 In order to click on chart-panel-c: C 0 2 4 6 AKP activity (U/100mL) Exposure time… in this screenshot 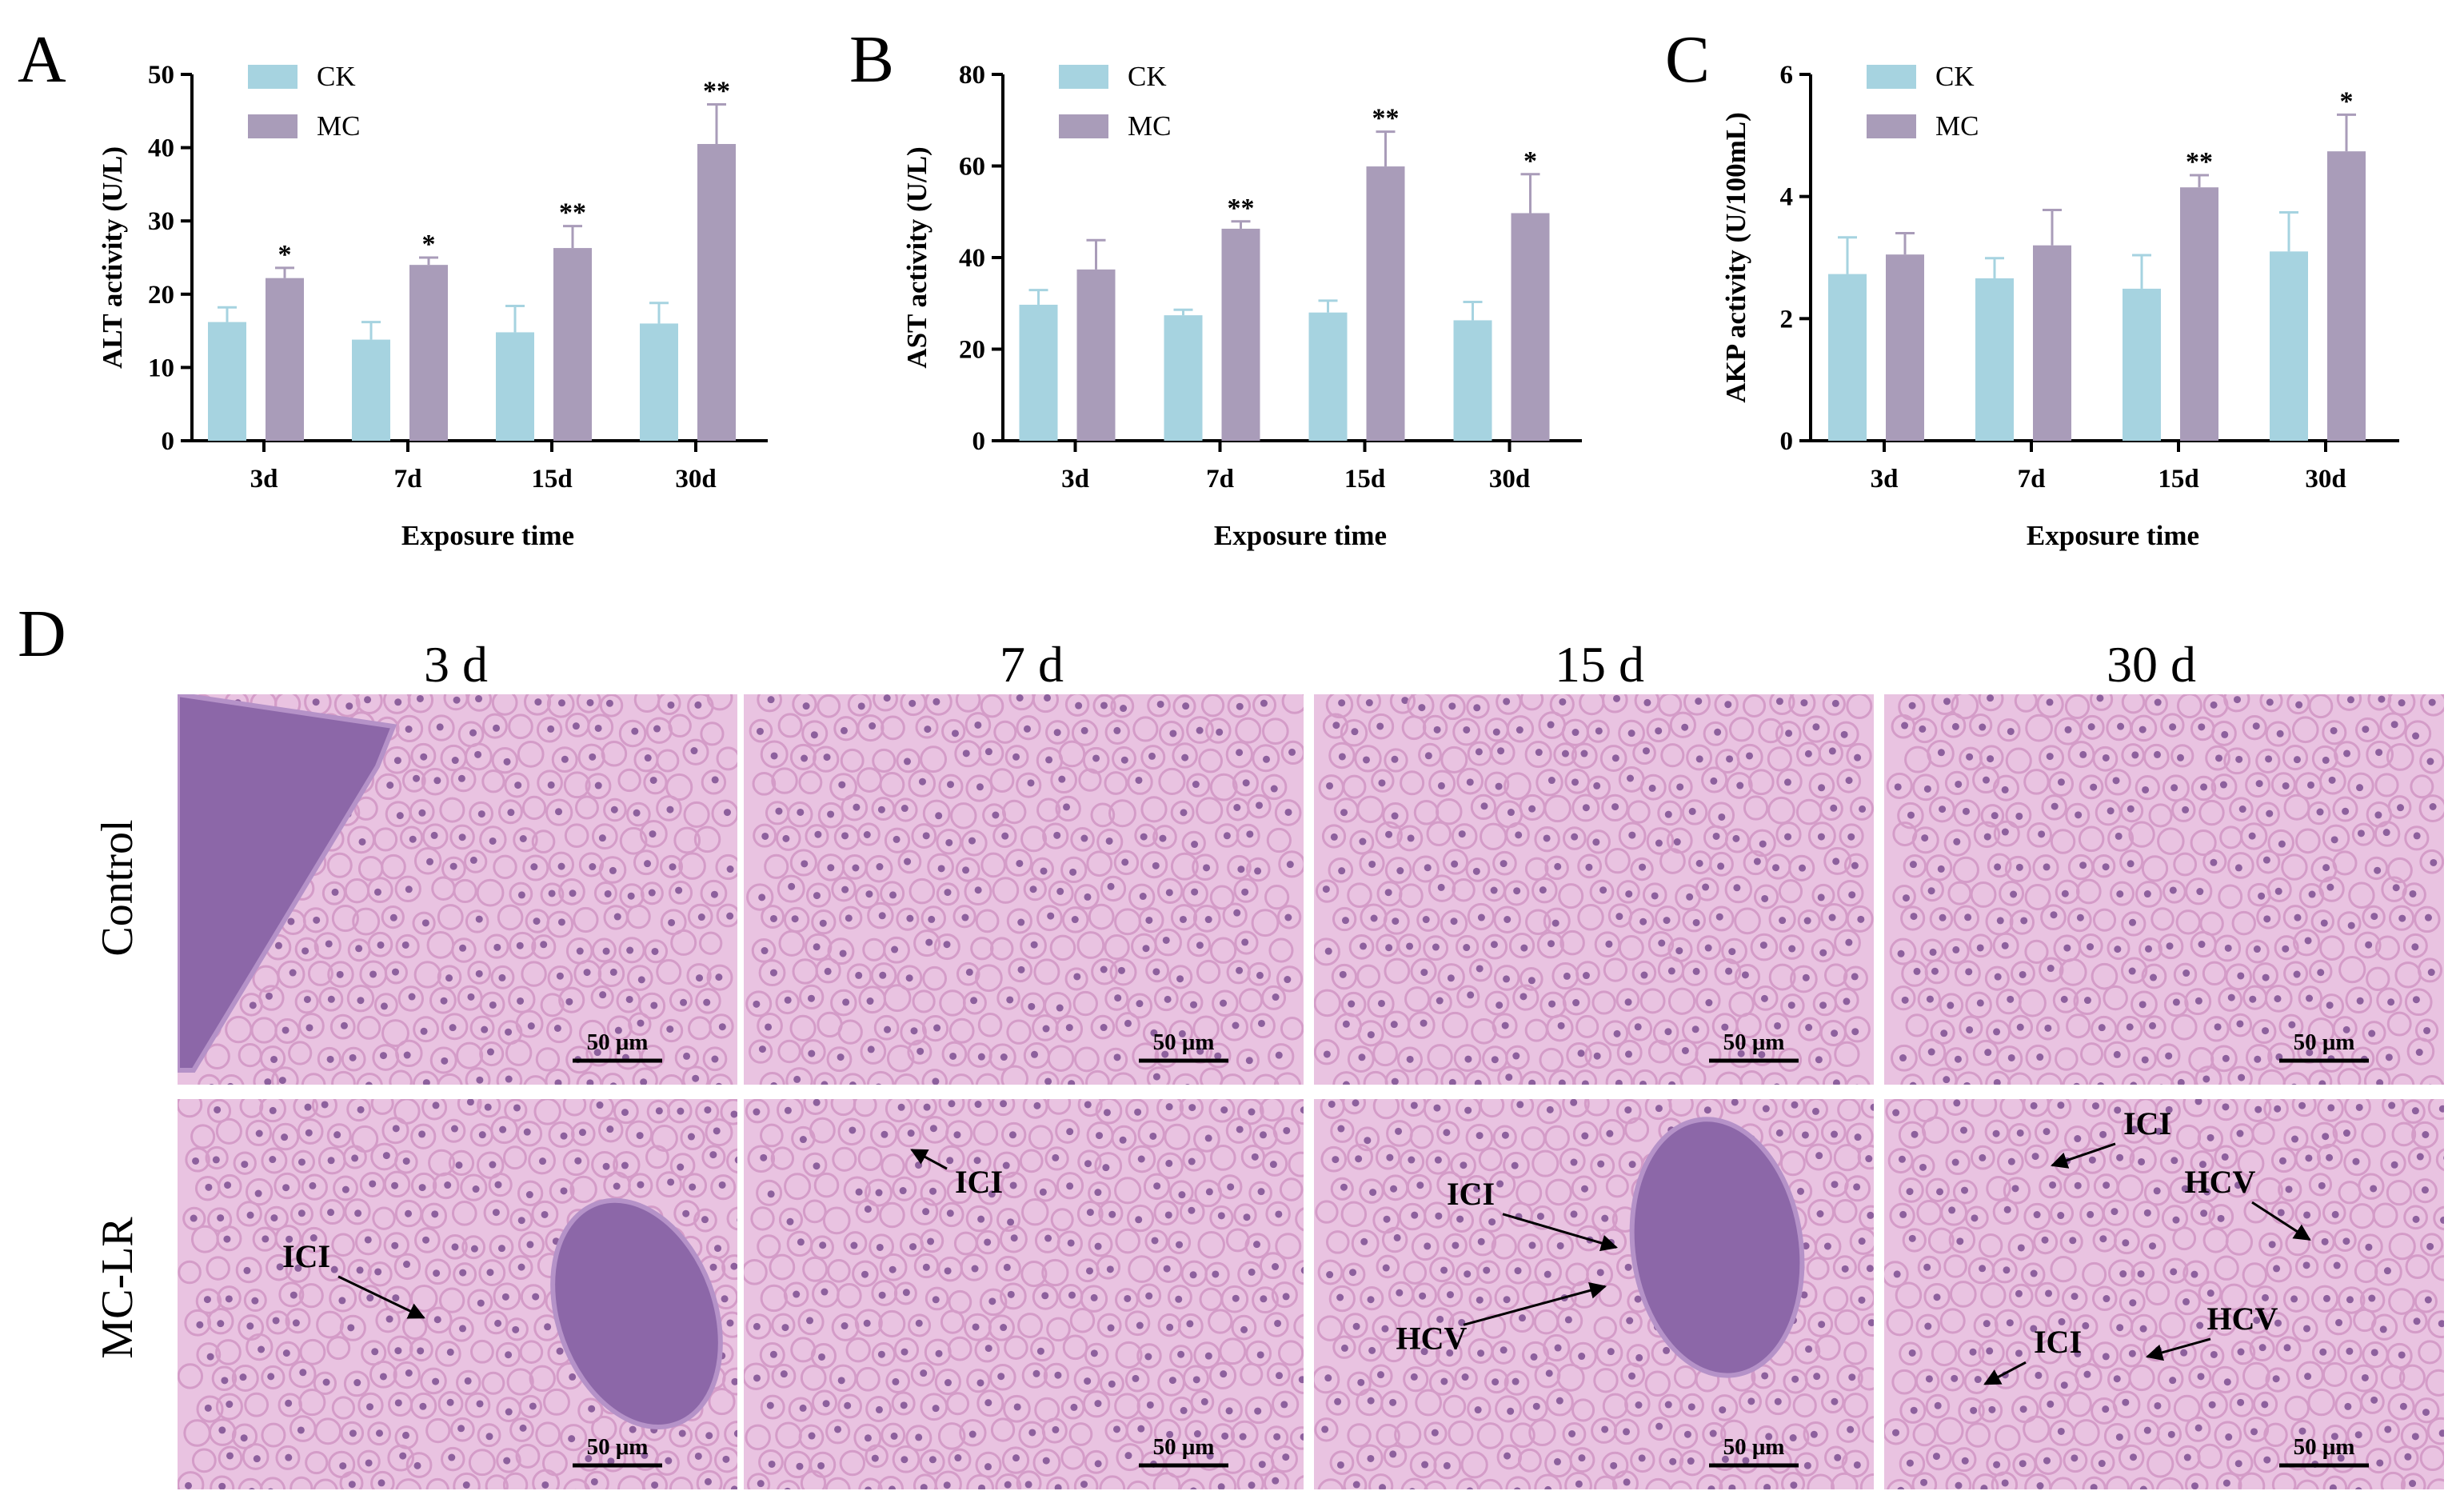, I will do `click(2032, 286)`.